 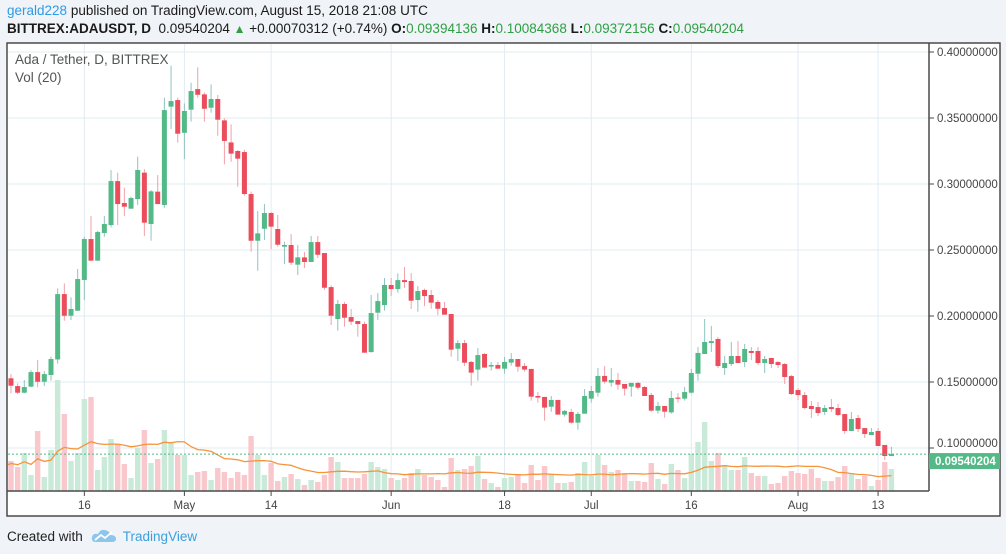 What do you see at coordinates (37, 10) in the screenshot?
I see `author-link: gerald228` at bounding box center [37, 10].